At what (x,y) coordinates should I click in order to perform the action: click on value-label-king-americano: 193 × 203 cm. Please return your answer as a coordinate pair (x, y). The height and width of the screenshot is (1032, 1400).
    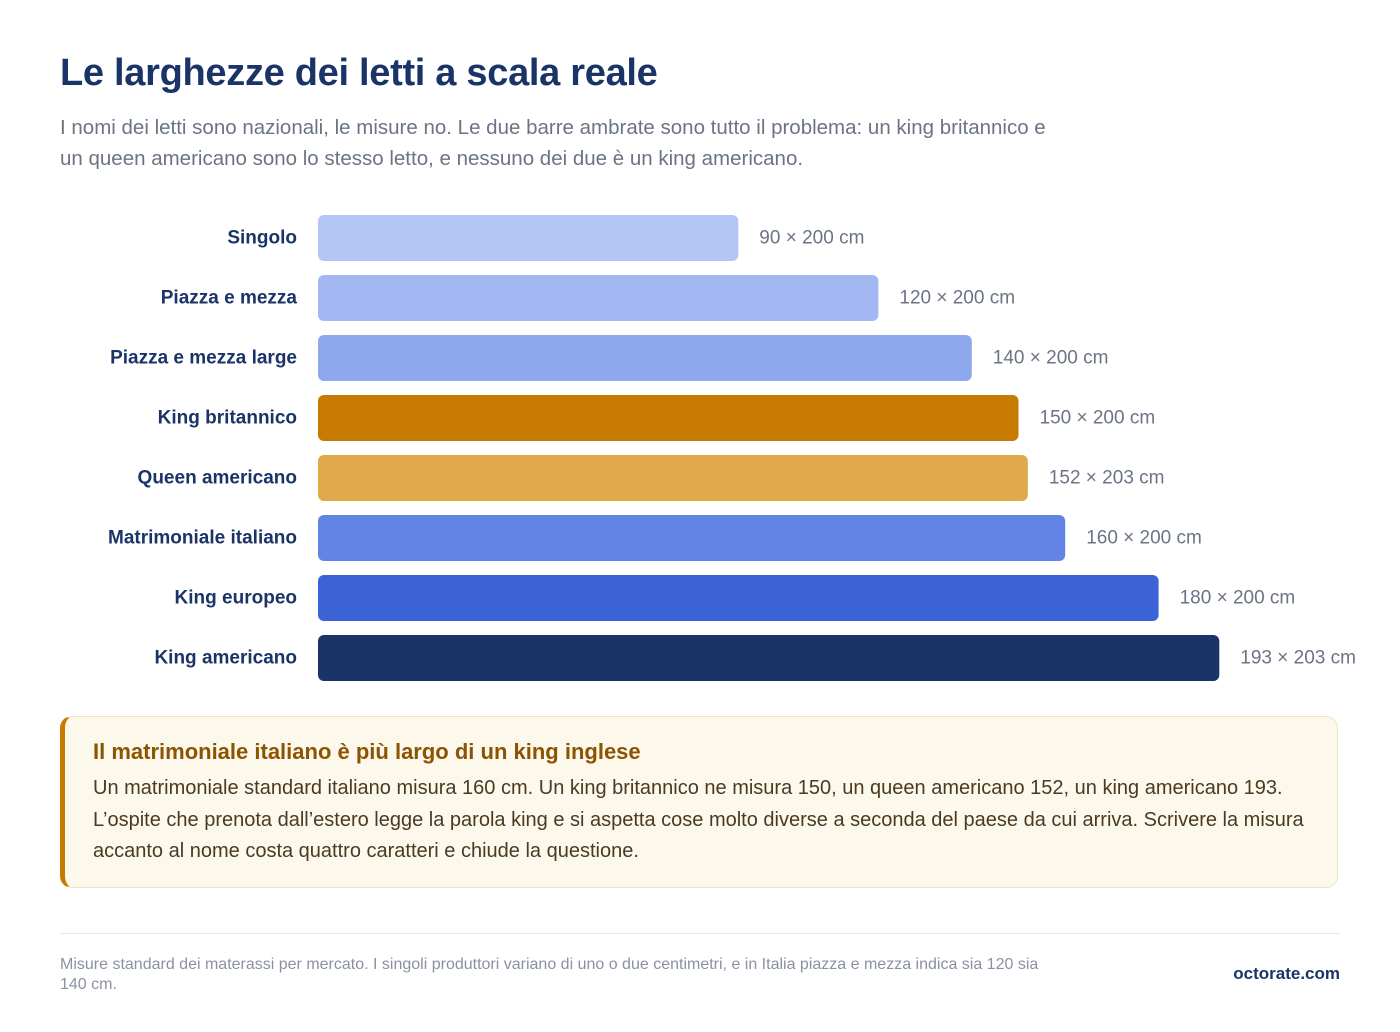
    Looking at the image, I should click on (1298, 658).